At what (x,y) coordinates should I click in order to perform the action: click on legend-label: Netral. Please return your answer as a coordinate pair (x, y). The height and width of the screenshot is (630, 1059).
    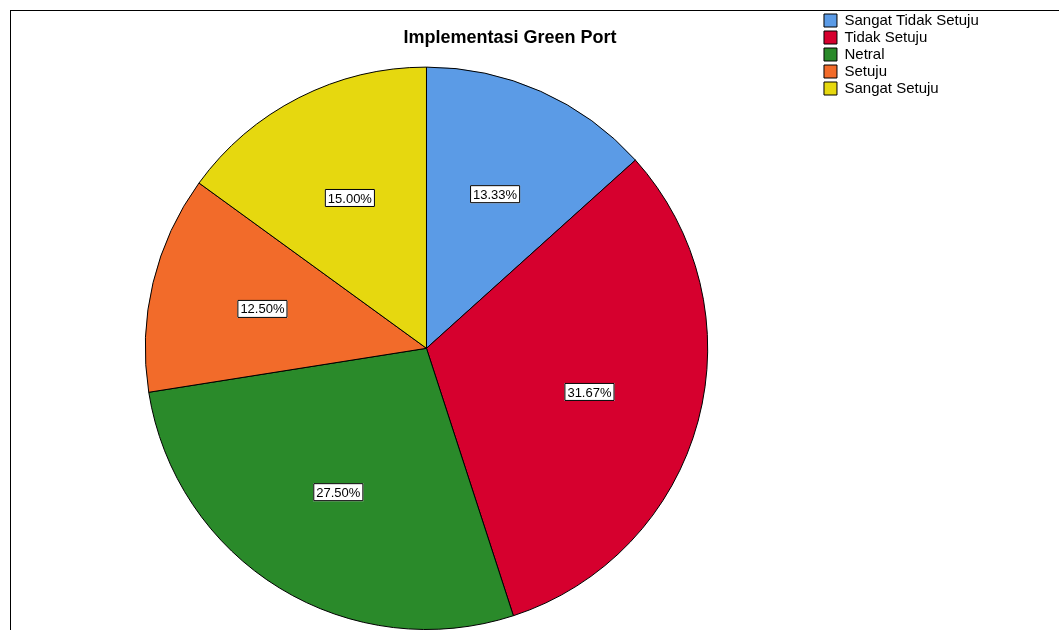
    Looking at the image, I should click on (864, 53).